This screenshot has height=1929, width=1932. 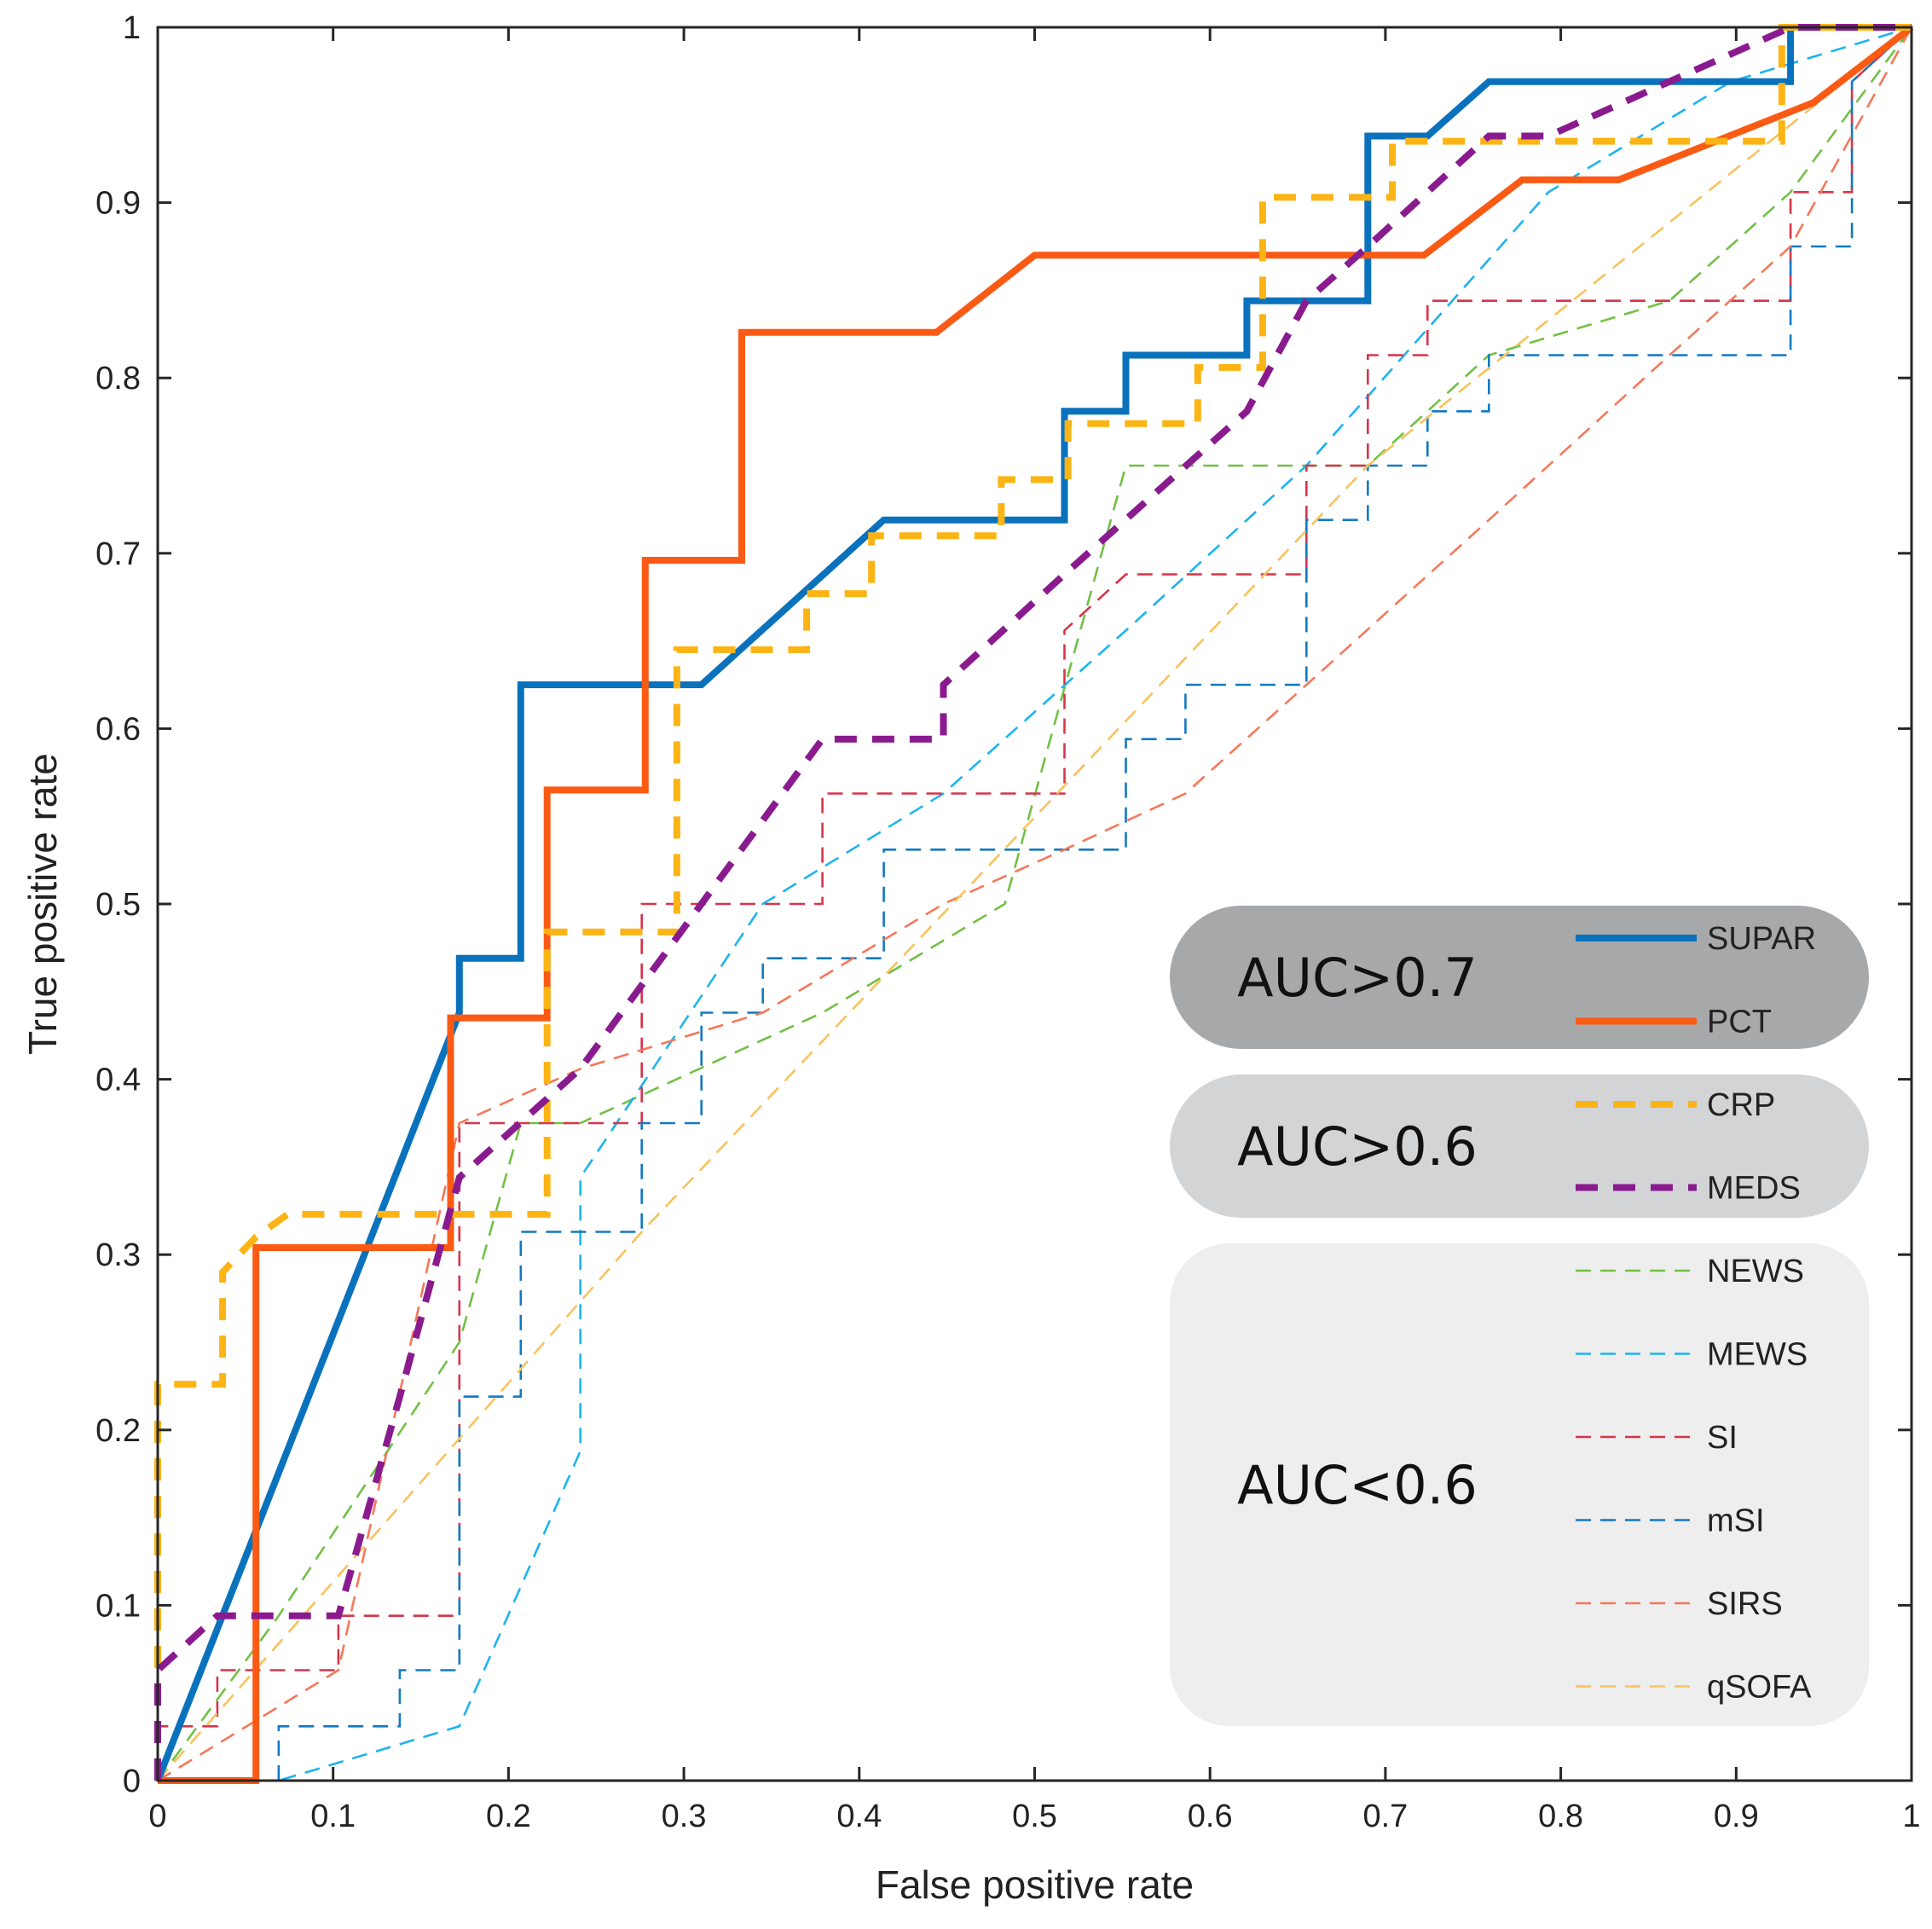 What do you see at coordinates (1754, 1189) in the screenshot?
I see `legend-label-meds: MEDS` at bounding box center [1754, 1189].